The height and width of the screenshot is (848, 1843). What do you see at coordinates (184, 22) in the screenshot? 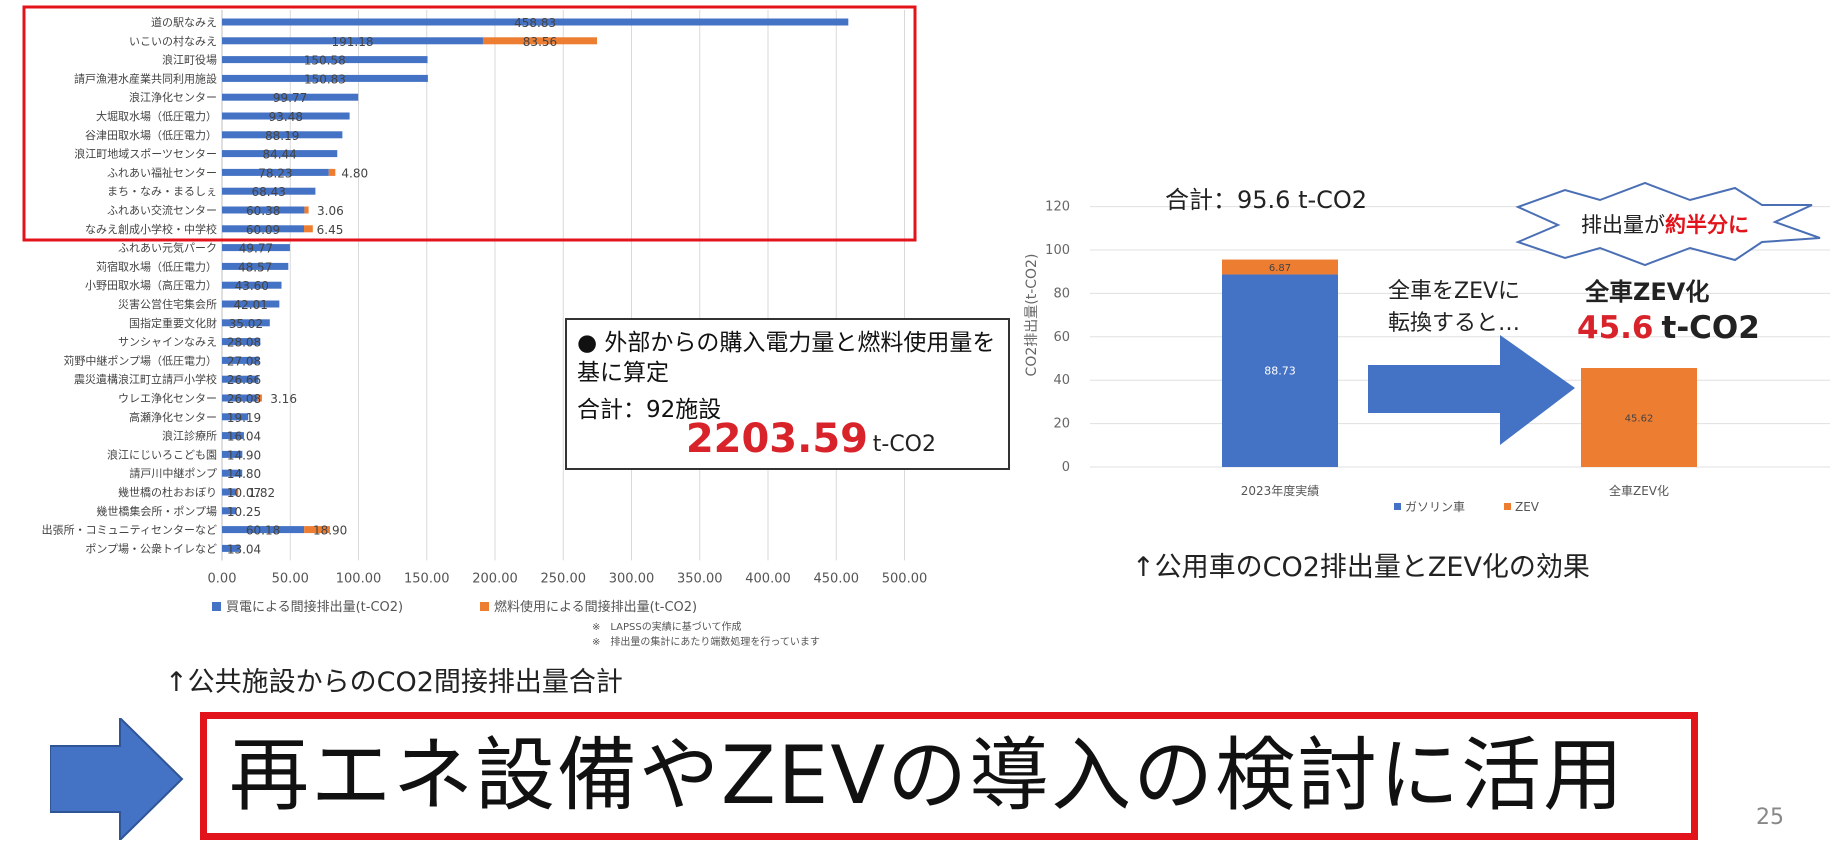
I see `category-label: 道の駅なみえ` at bounding box center [184, 22].